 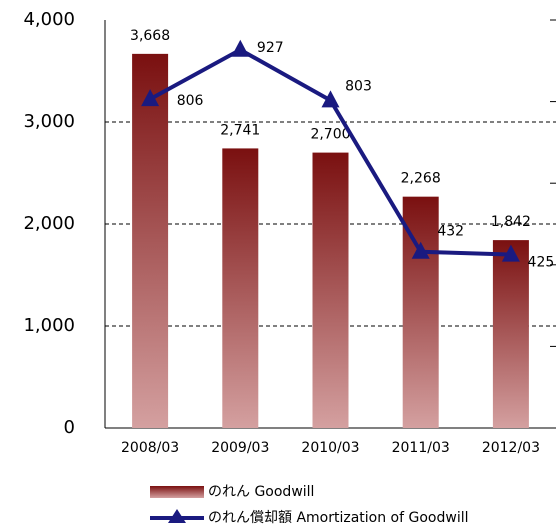 I want to click on legend-label: のれん Goodwill, so click(x=261, y=492).